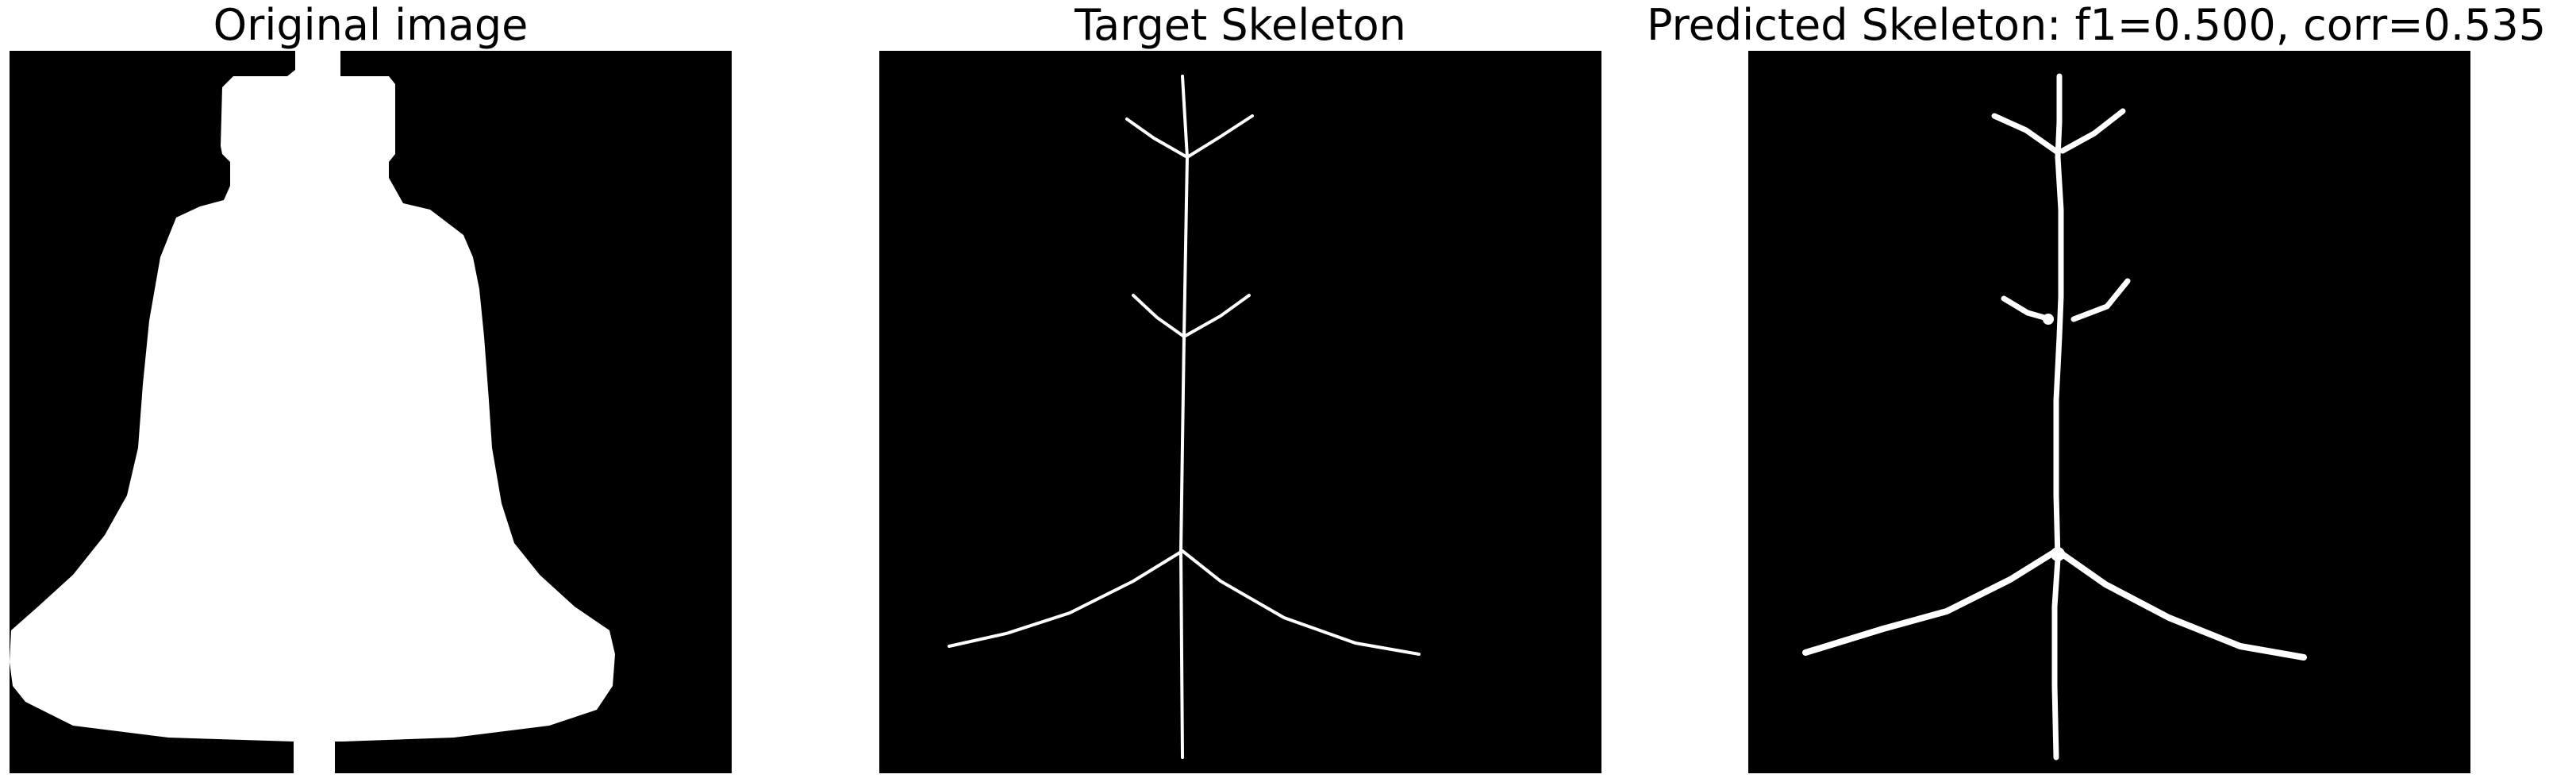 Image resolution: width=2576 pixels, height=782 pixels. Describe the element at coordinates (1930, 602) in the screenshot. I see `pred-branch-bottom-left` at that location.